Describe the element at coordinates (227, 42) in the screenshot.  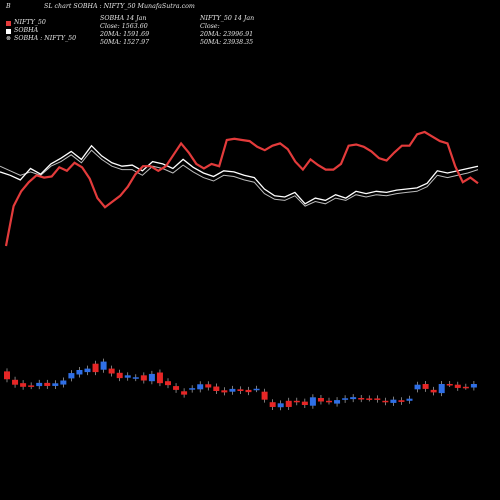
I see `nifty-50ma: 50MA: 23938.35` at that location.